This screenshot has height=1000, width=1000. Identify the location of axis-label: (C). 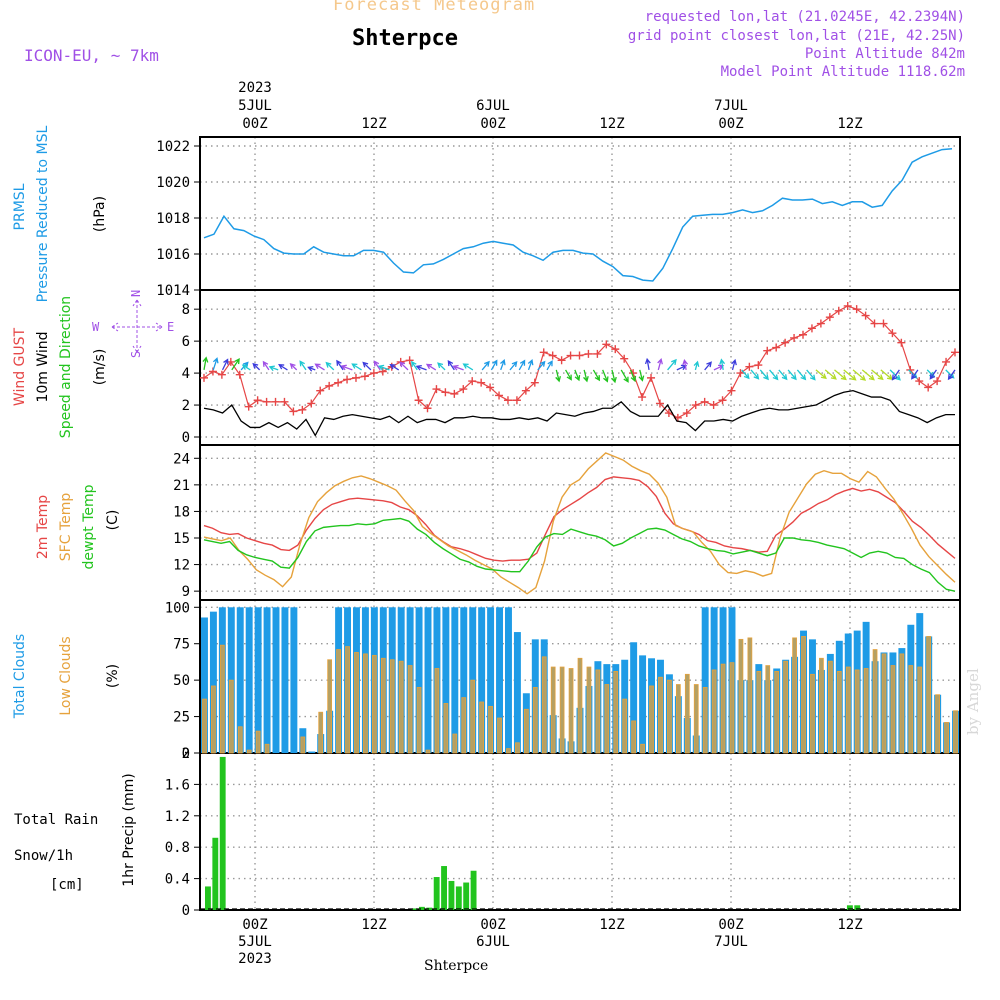
(113, 520).